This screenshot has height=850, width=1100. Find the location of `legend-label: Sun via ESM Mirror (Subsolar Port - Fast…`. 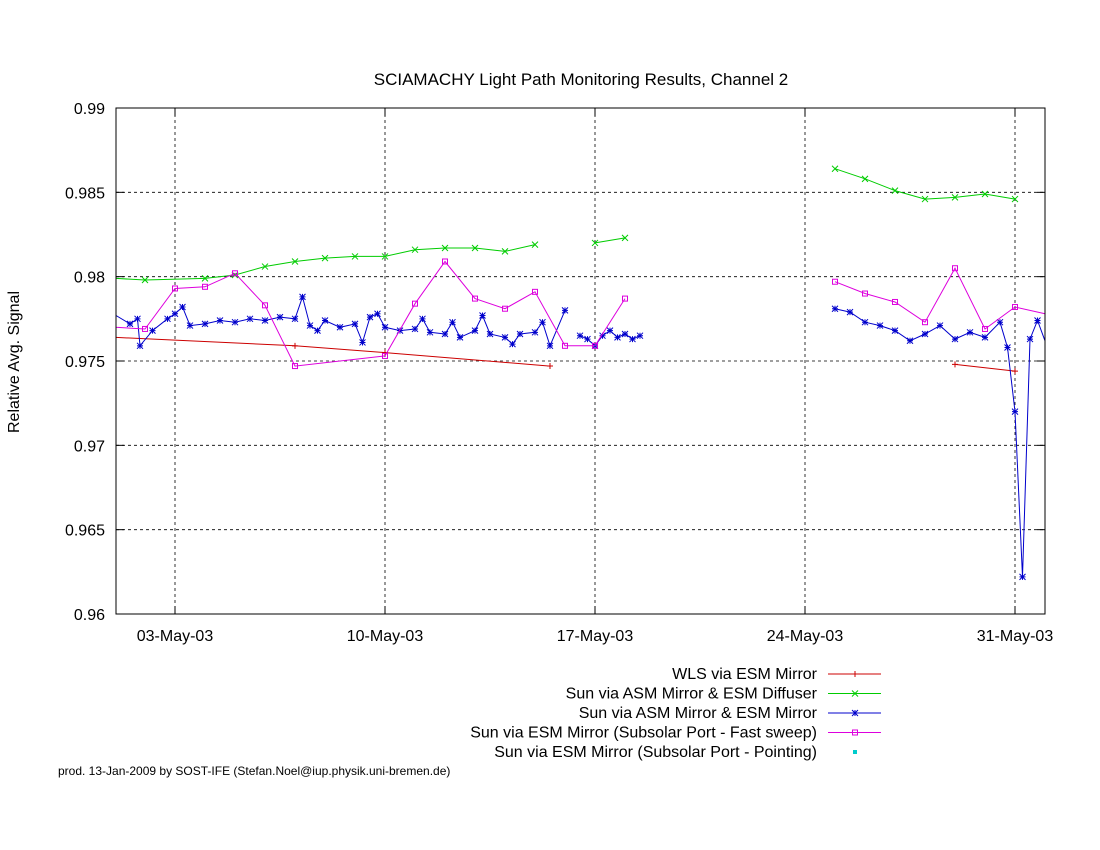

legend-label: Sun via ESM Mirror (Subsolar Port - Fast… is located at coordinates (643, 733).